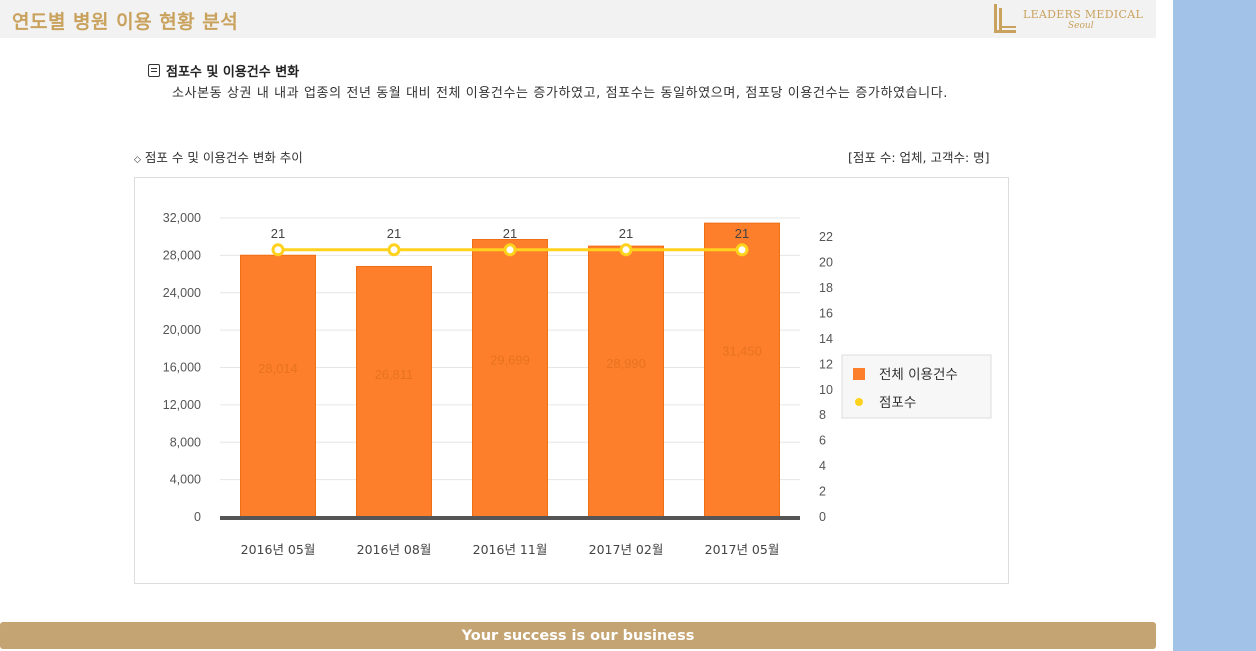 Image resolution: width=1256 pixels, height=651 pixels. Describe the element at coordinates (233, 72) in the screenshot. I see `section-heading-text: 점포수 및 이용건수 변화` at that location.